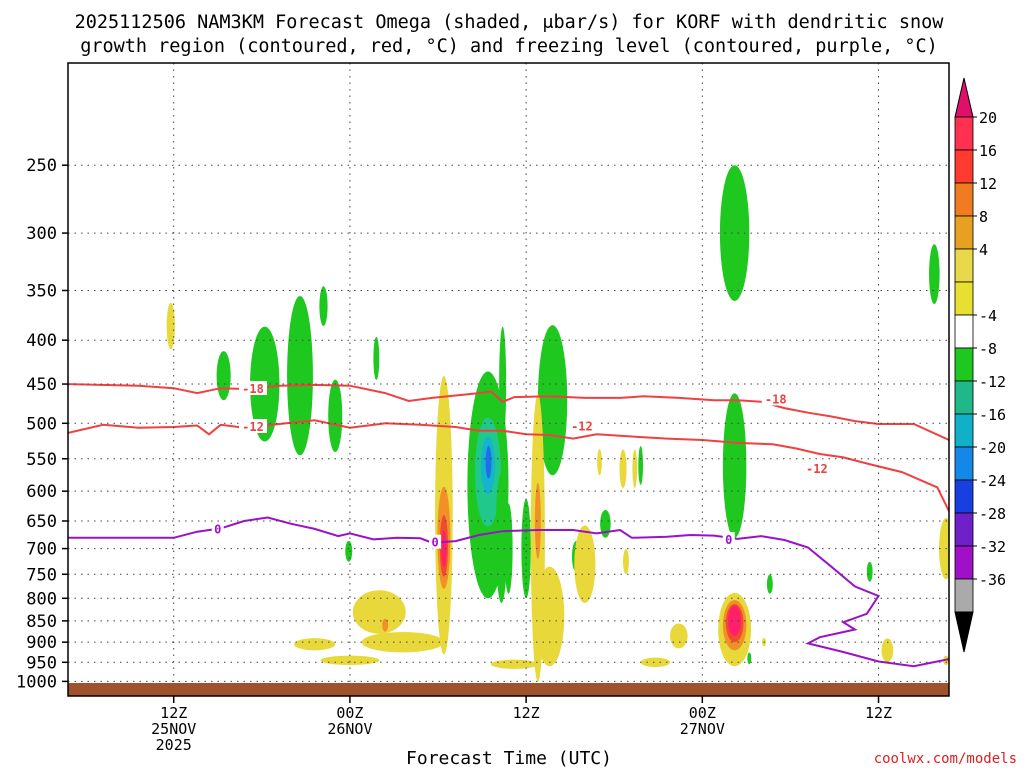 The height and width of the screenshot is (768, 1024). What do you see at coordinates (582, 426) in the screenshot?
I see `contour-label-1-1: -12` at bounding box center [582, 426].